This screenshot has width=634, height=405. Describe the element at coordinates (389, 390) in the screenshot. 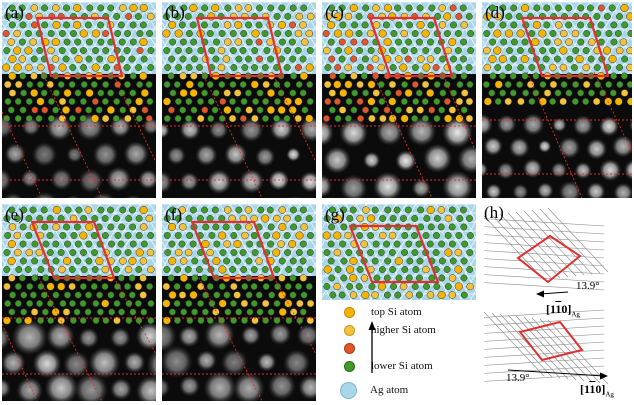

I see `legend-ag-label: Ag atom` at that location.